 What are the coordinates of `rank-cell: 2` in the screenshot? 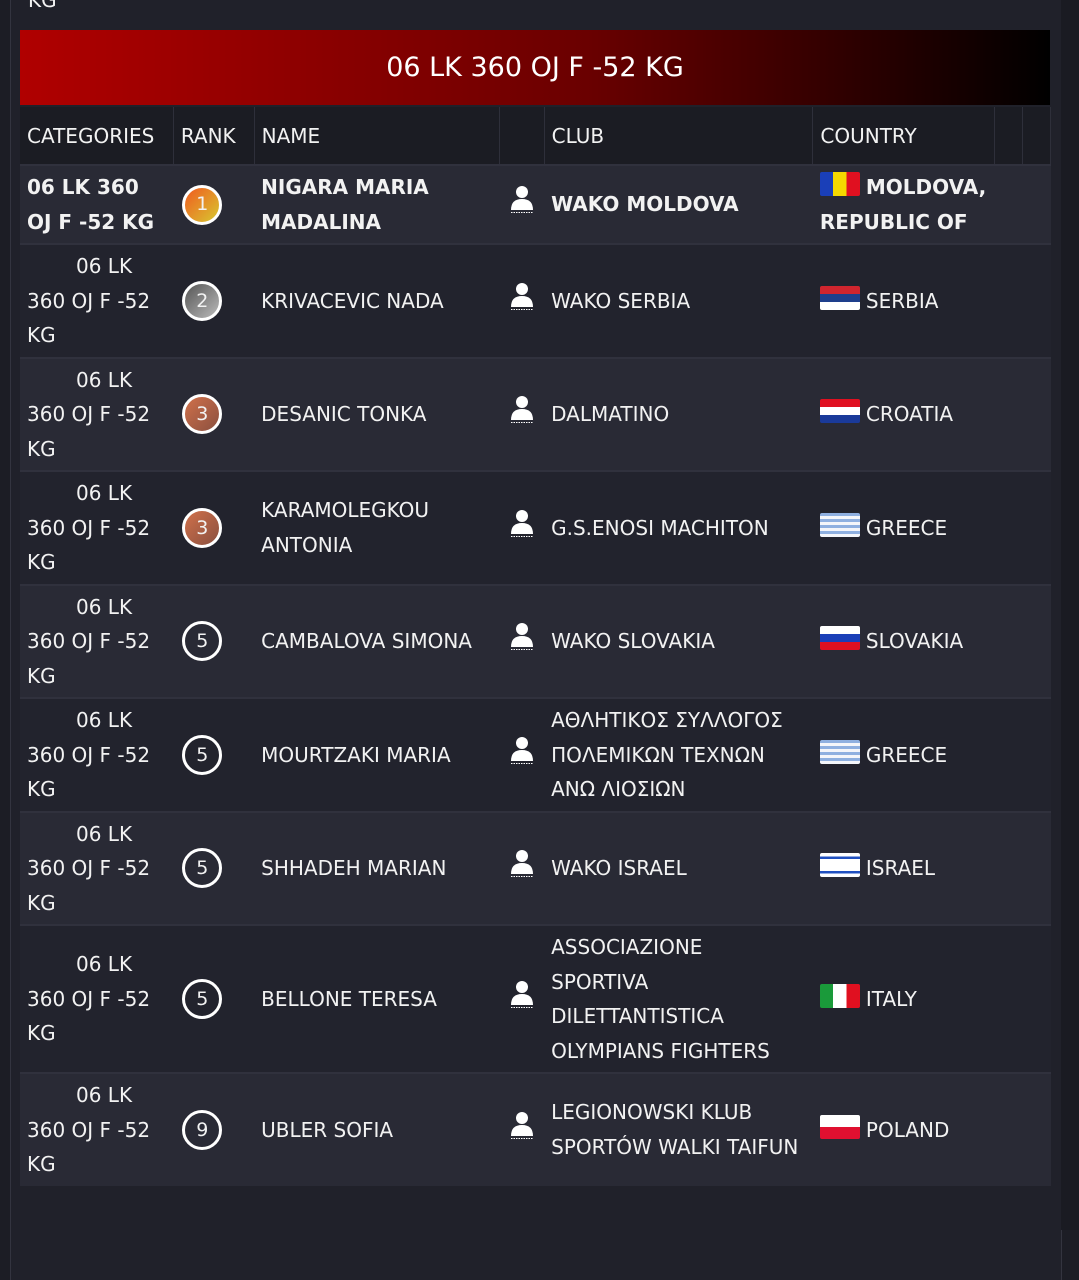 It's located at (214, 300).